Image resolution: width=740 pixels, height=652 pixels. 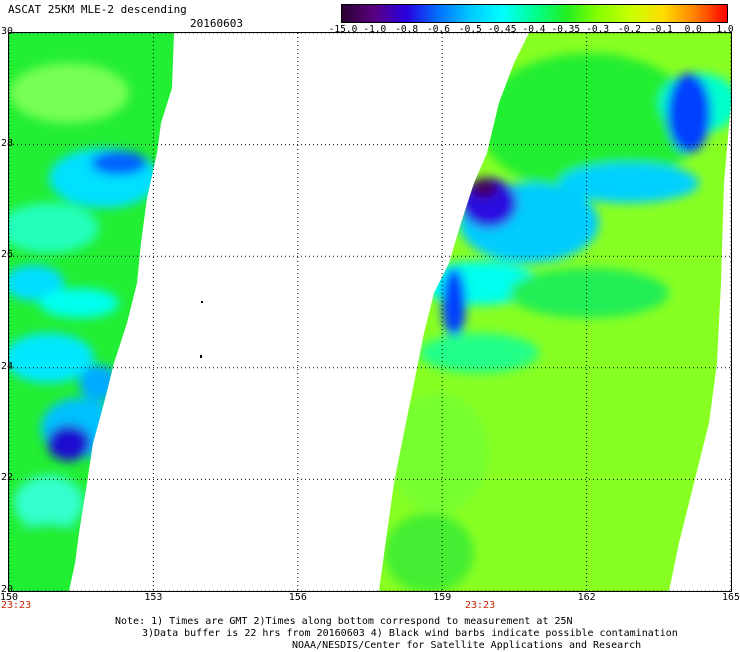 I want to click on latitude-tick-label: 22, so click(x=7, y=478).